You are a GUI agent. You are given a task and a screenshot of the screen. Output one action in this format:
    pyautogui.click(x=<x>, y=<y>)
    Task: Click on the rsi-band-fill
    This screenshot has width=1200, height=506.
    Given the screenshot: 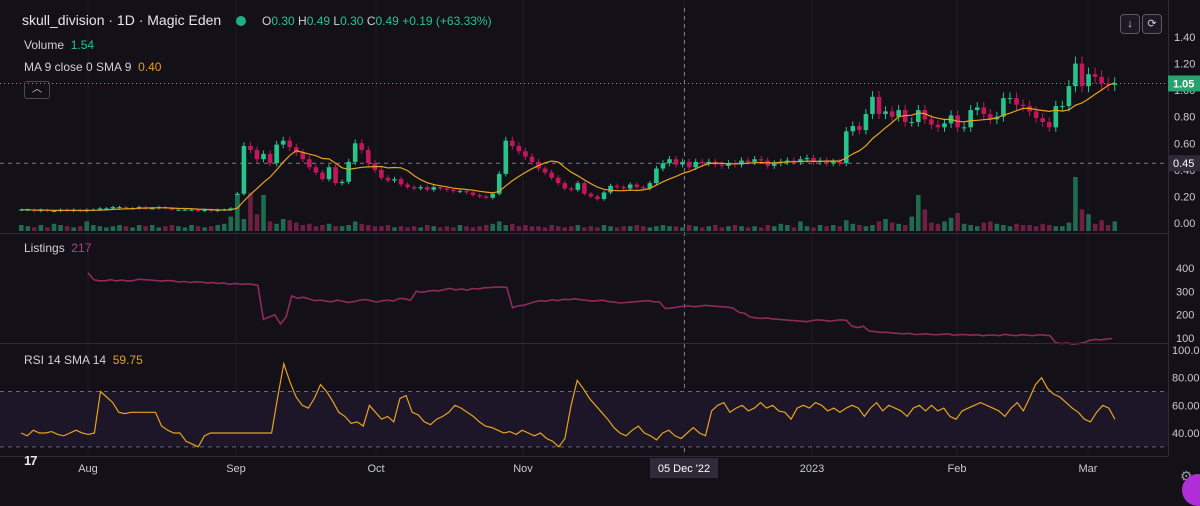 What is the action you would take?
    pyautogui.click(x=584, y=419)
    